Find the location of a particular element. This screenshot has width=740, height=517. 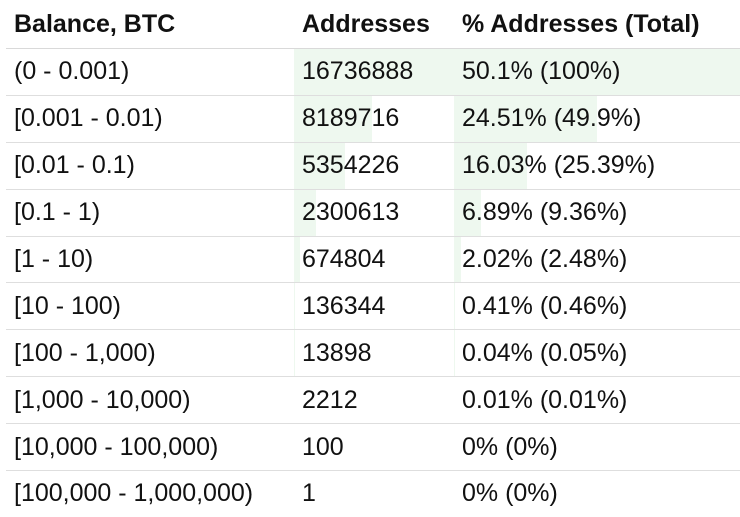

addresses-value: 16736888 is located at coordinates (358, 71).